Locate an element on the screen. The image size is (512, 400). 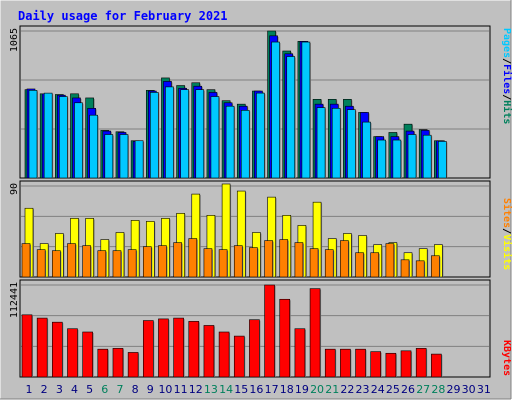
x-tick-label-day-17: 17 is located at coordinates (272, 389).